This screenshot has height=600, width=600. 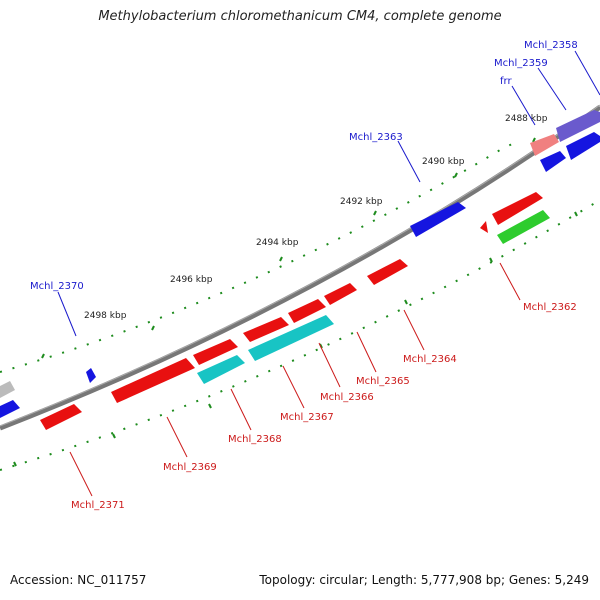 What do you see at coordinates (255, 439) in the screenshot?
I see `gene-label: Mchl_2368` at bounding box center [255, 439].